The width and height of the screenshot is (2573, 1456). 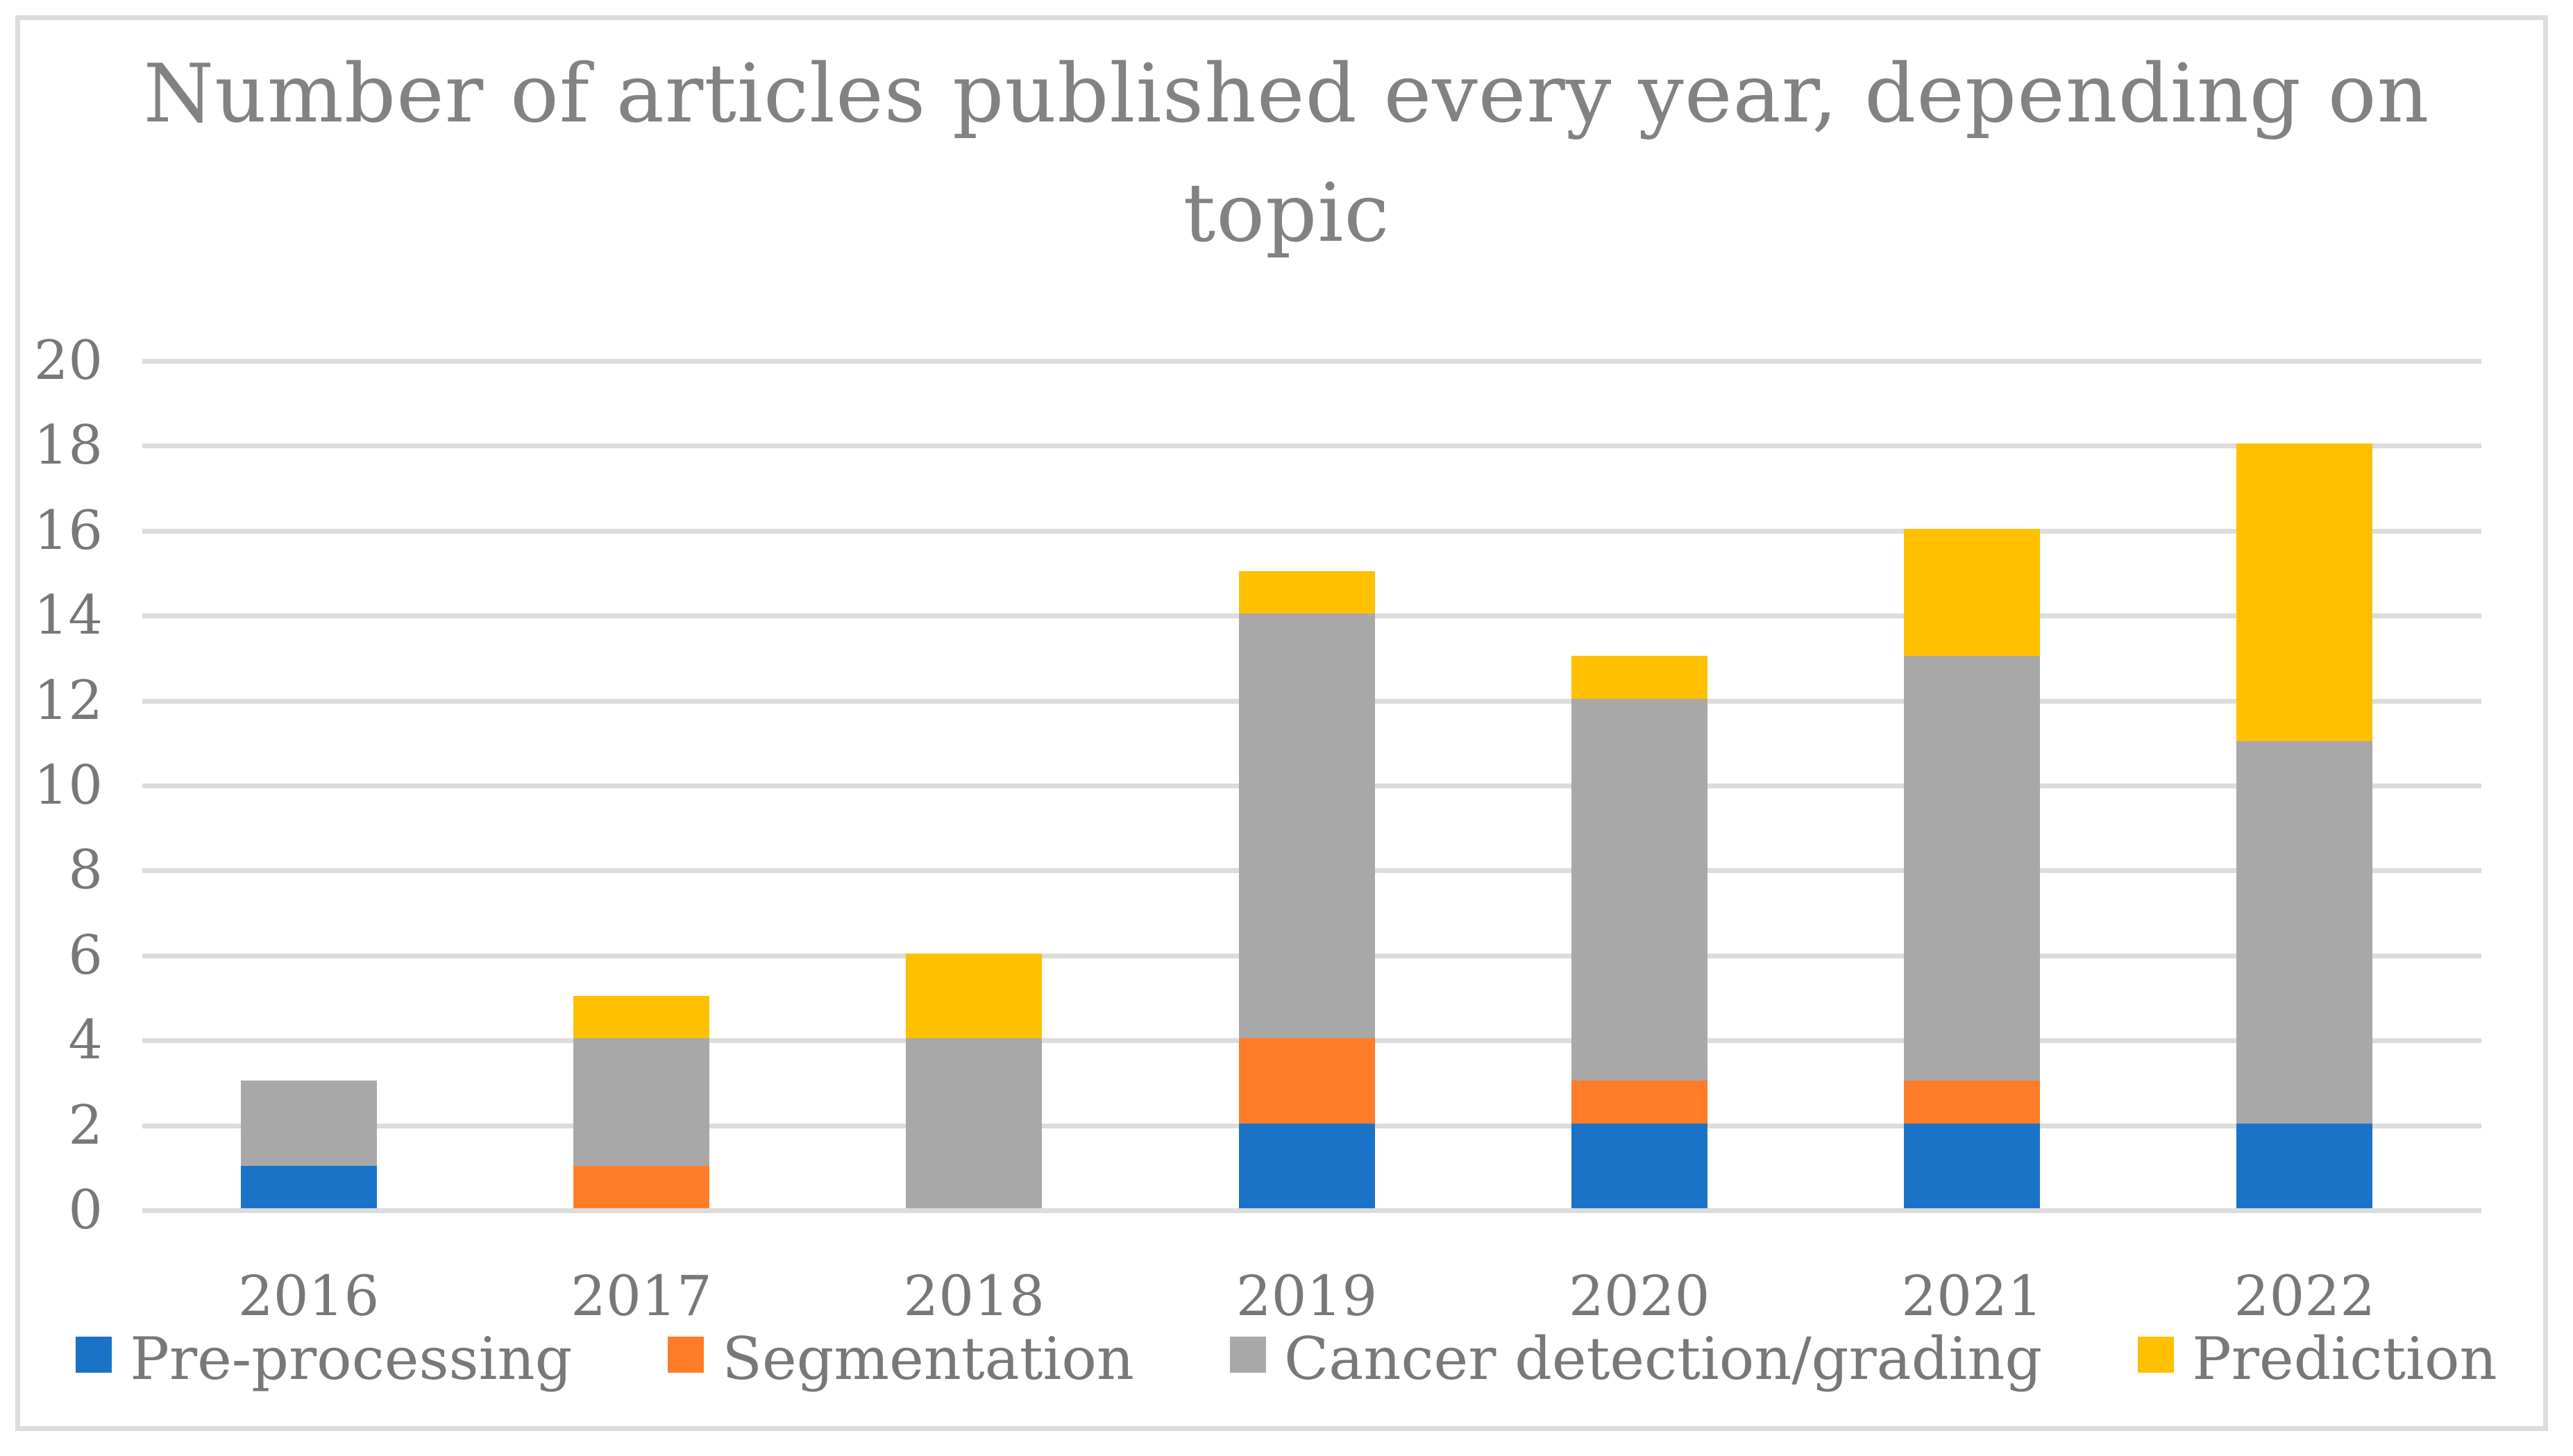 What do you see at coordinates (1639, 1102) in the screenshot?
I see `bar-2020-segmentation` at bounding box center [1639, 1102].